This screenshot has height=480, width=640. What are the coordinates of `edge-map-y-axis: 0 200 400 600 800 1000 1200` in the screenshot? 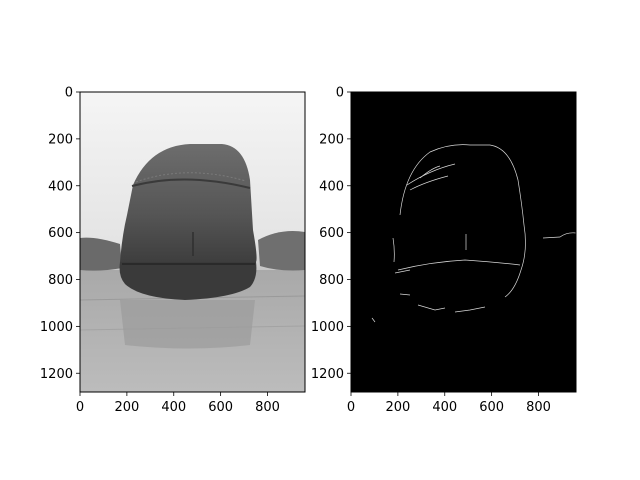 It's located at (331, 234).